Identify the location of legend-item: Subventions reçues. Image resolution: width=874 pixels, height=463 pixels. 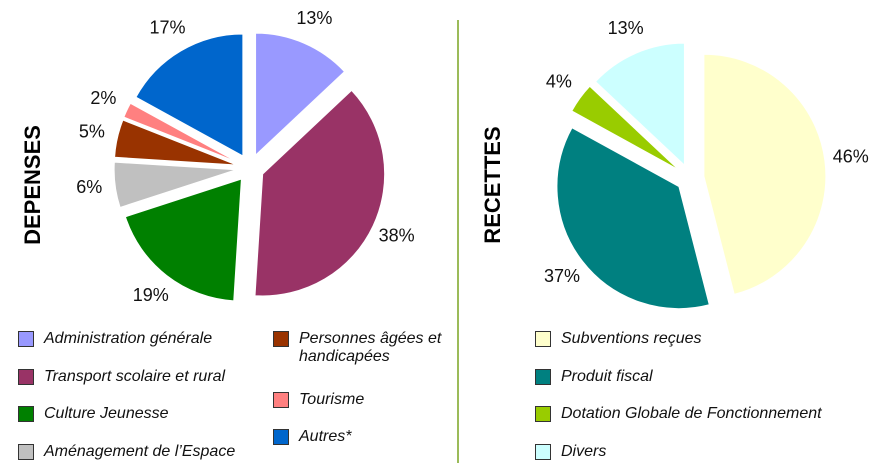
(700, 339).